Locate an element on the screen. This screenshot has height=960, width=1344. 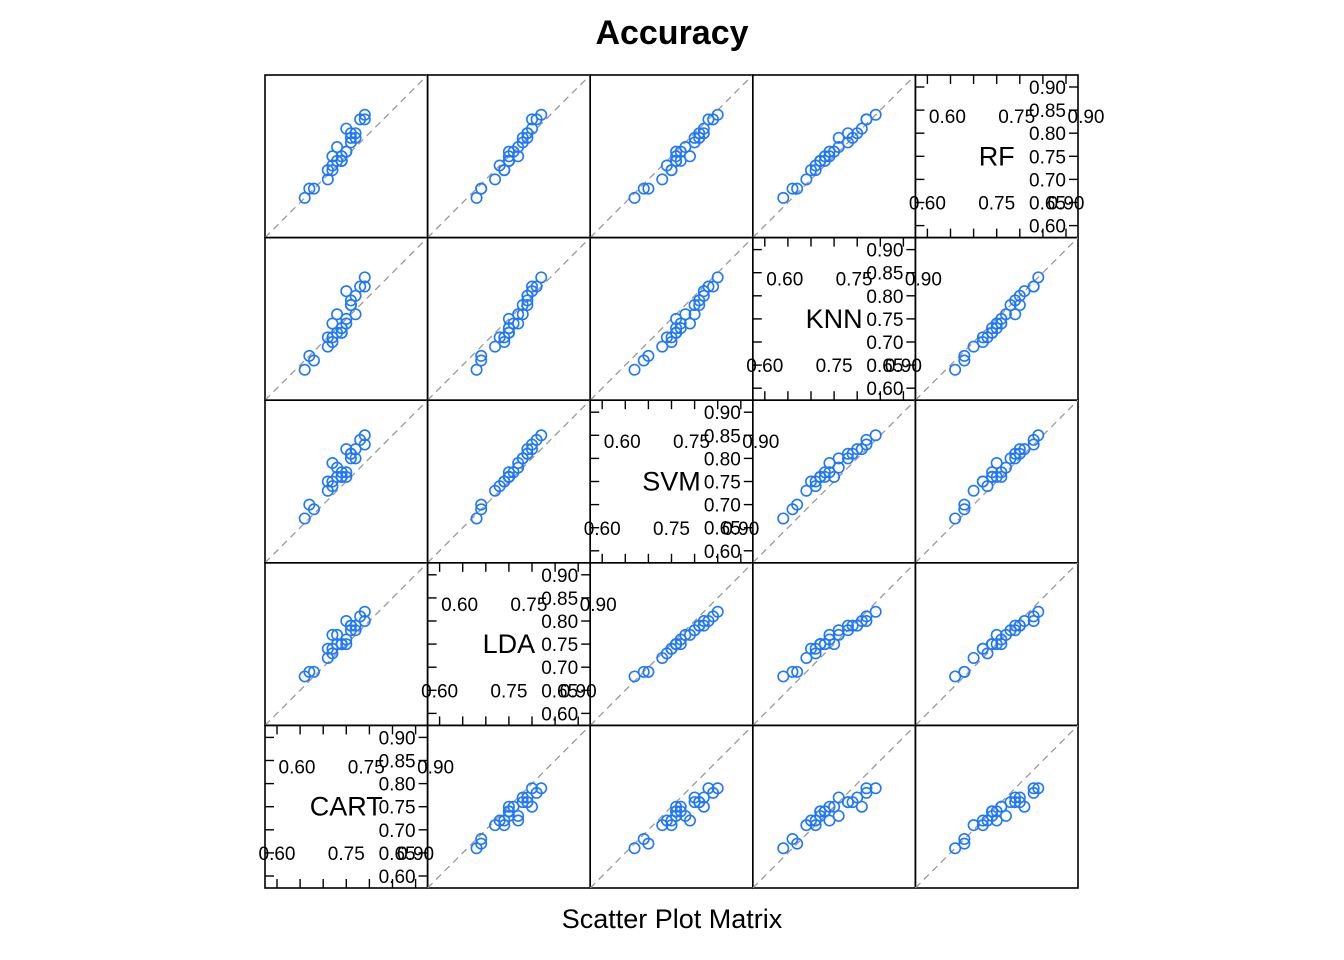
variable-name-rf: RF is located at coordinates (997, 156).